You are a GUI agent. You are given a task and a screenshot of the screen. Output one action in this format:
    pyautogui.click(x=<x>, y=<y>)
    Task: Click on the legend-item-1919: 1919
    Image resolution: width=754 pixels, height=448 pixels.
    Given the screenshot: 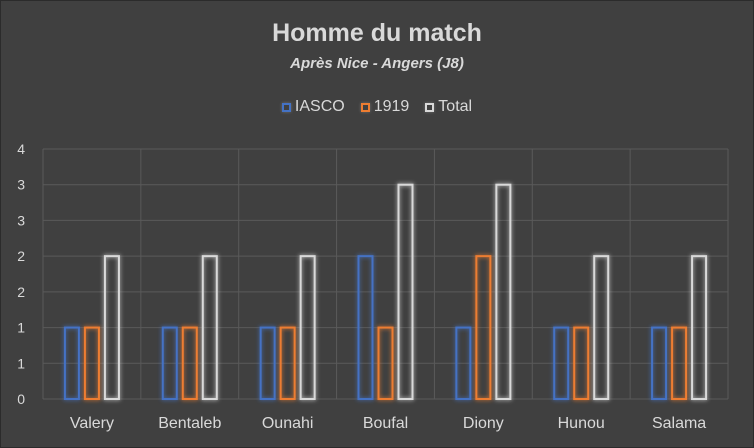 What is the action you would take?
    pyautogui.click(x=385, y=107)
    